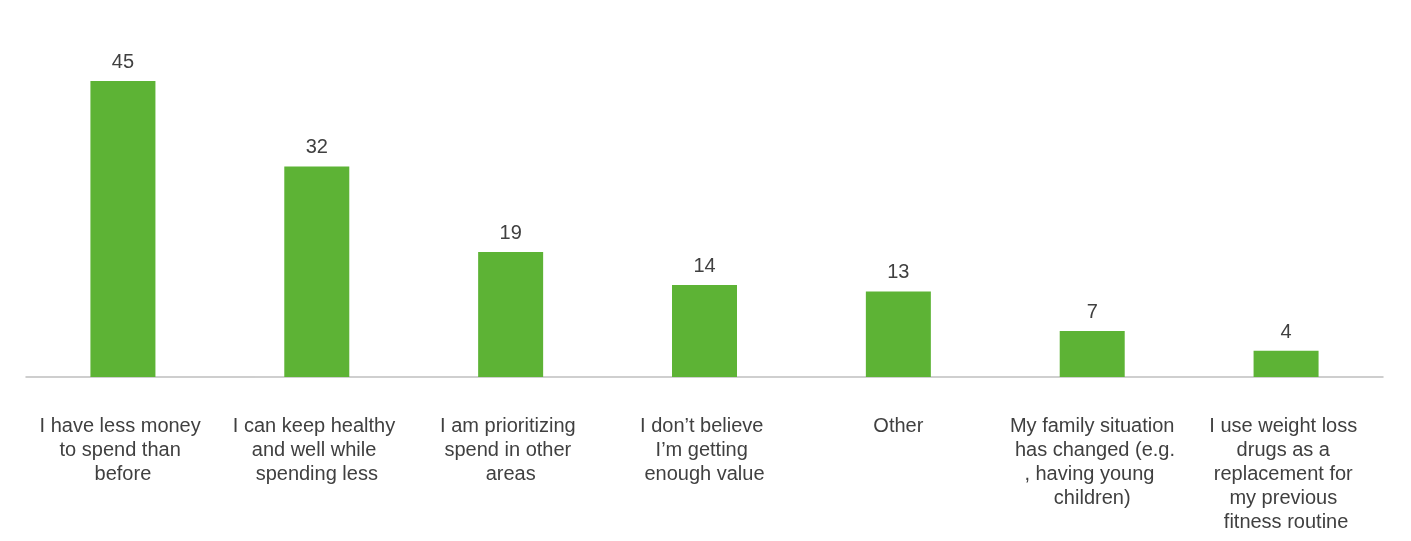 The height and width of the screenshot is (541, 1411). Describe the element at coordinates (123, 449) in the screenshot. I see `x-tick-label: I have less money to spend than before` at that location.